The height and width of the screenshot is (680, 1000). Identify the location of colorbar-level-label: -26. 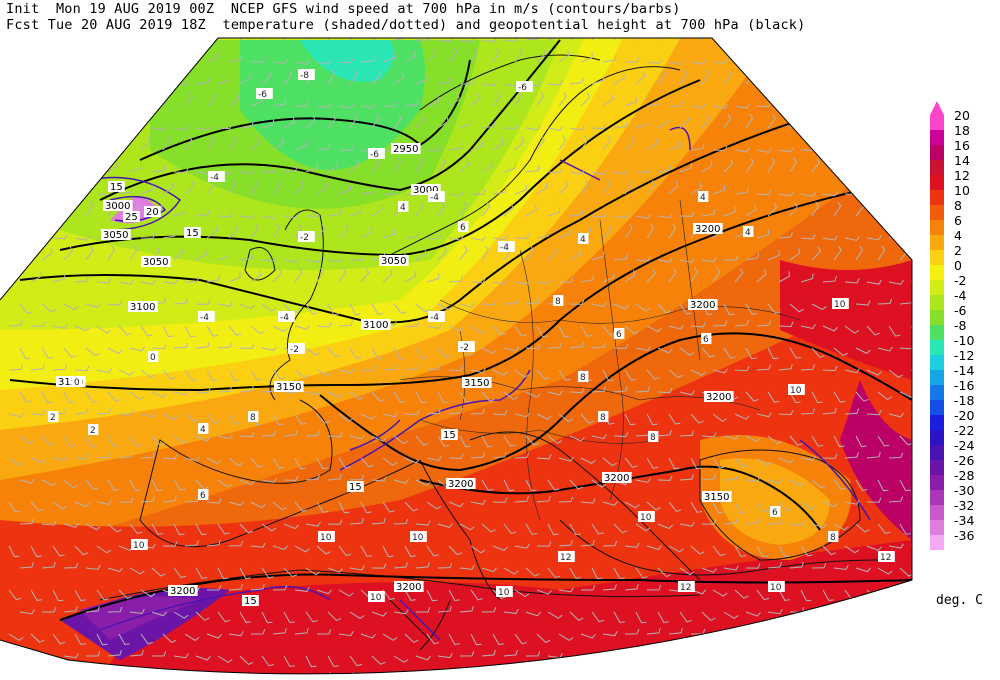
(964, 460).